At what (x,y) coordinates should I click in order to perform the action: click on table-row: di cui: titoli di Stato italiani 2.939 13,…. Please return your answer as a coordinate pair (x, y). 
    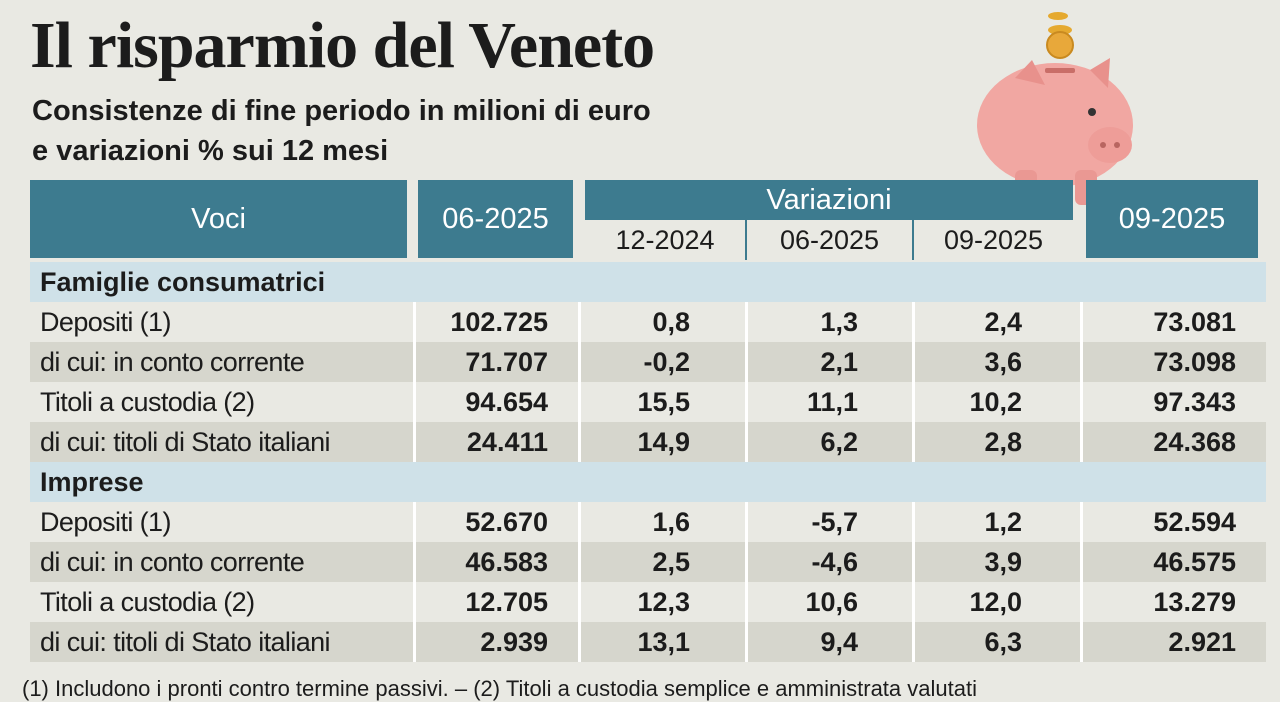
    Looking at the image, I should click on (648, 642).